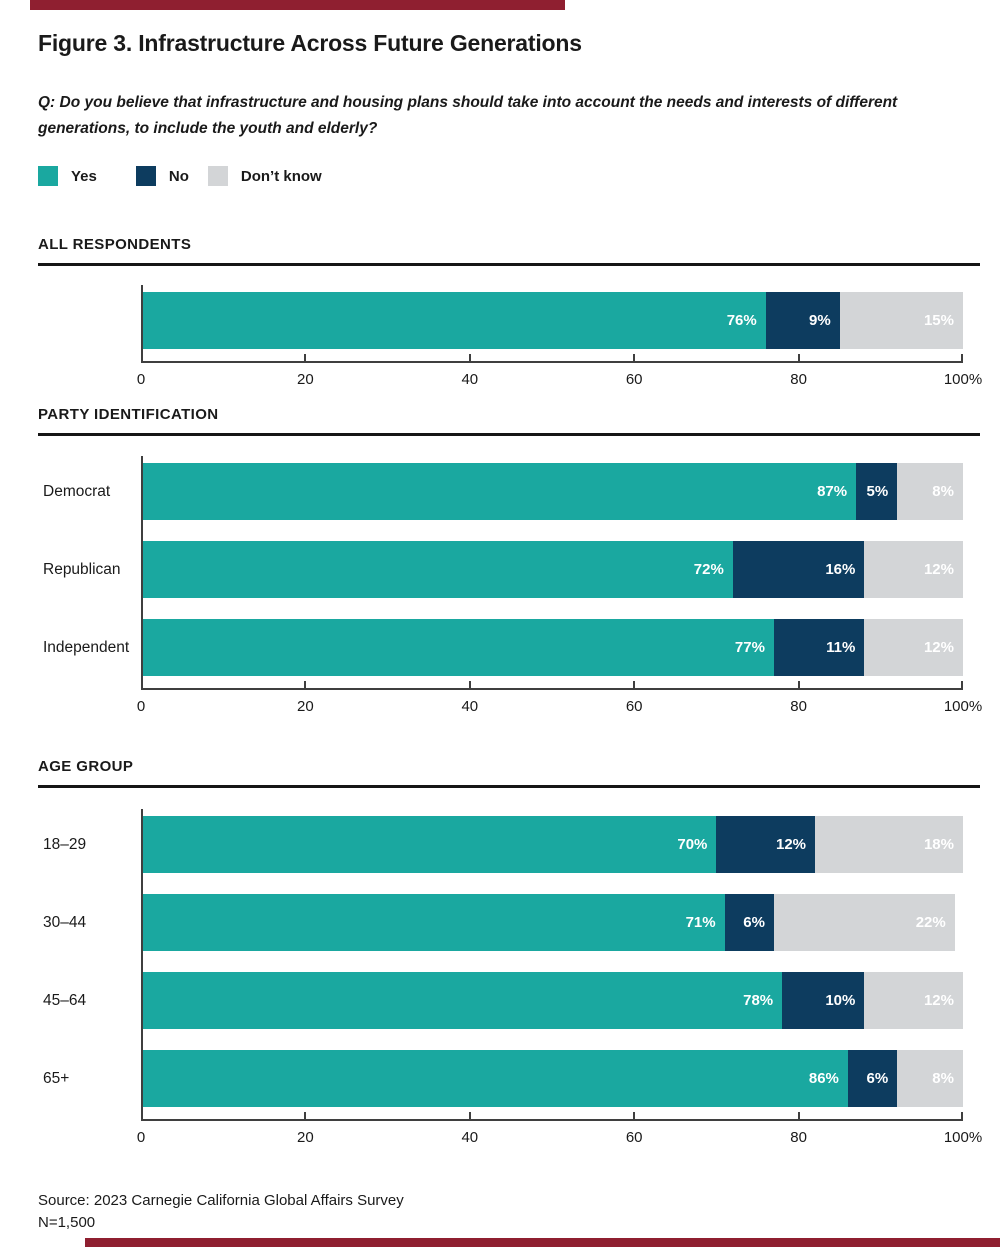  I want to click on value-label: 15%, so click(938, 320).